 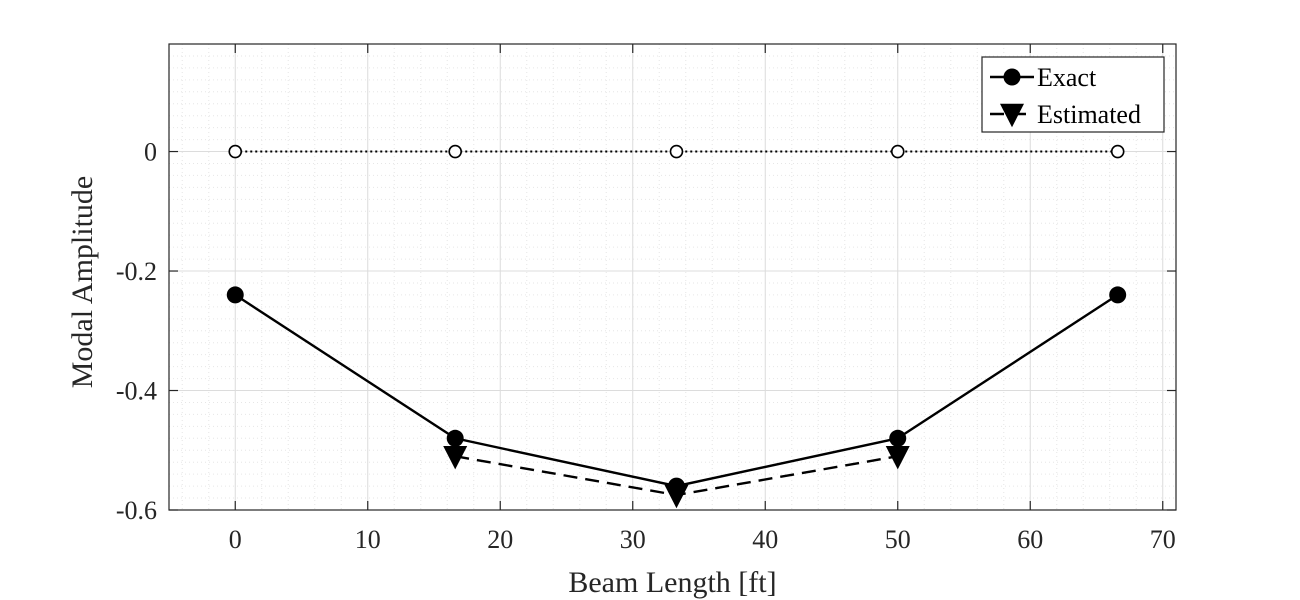 I want to click on legend-label-estimated: Estimated, so click(x=1089, y=114).